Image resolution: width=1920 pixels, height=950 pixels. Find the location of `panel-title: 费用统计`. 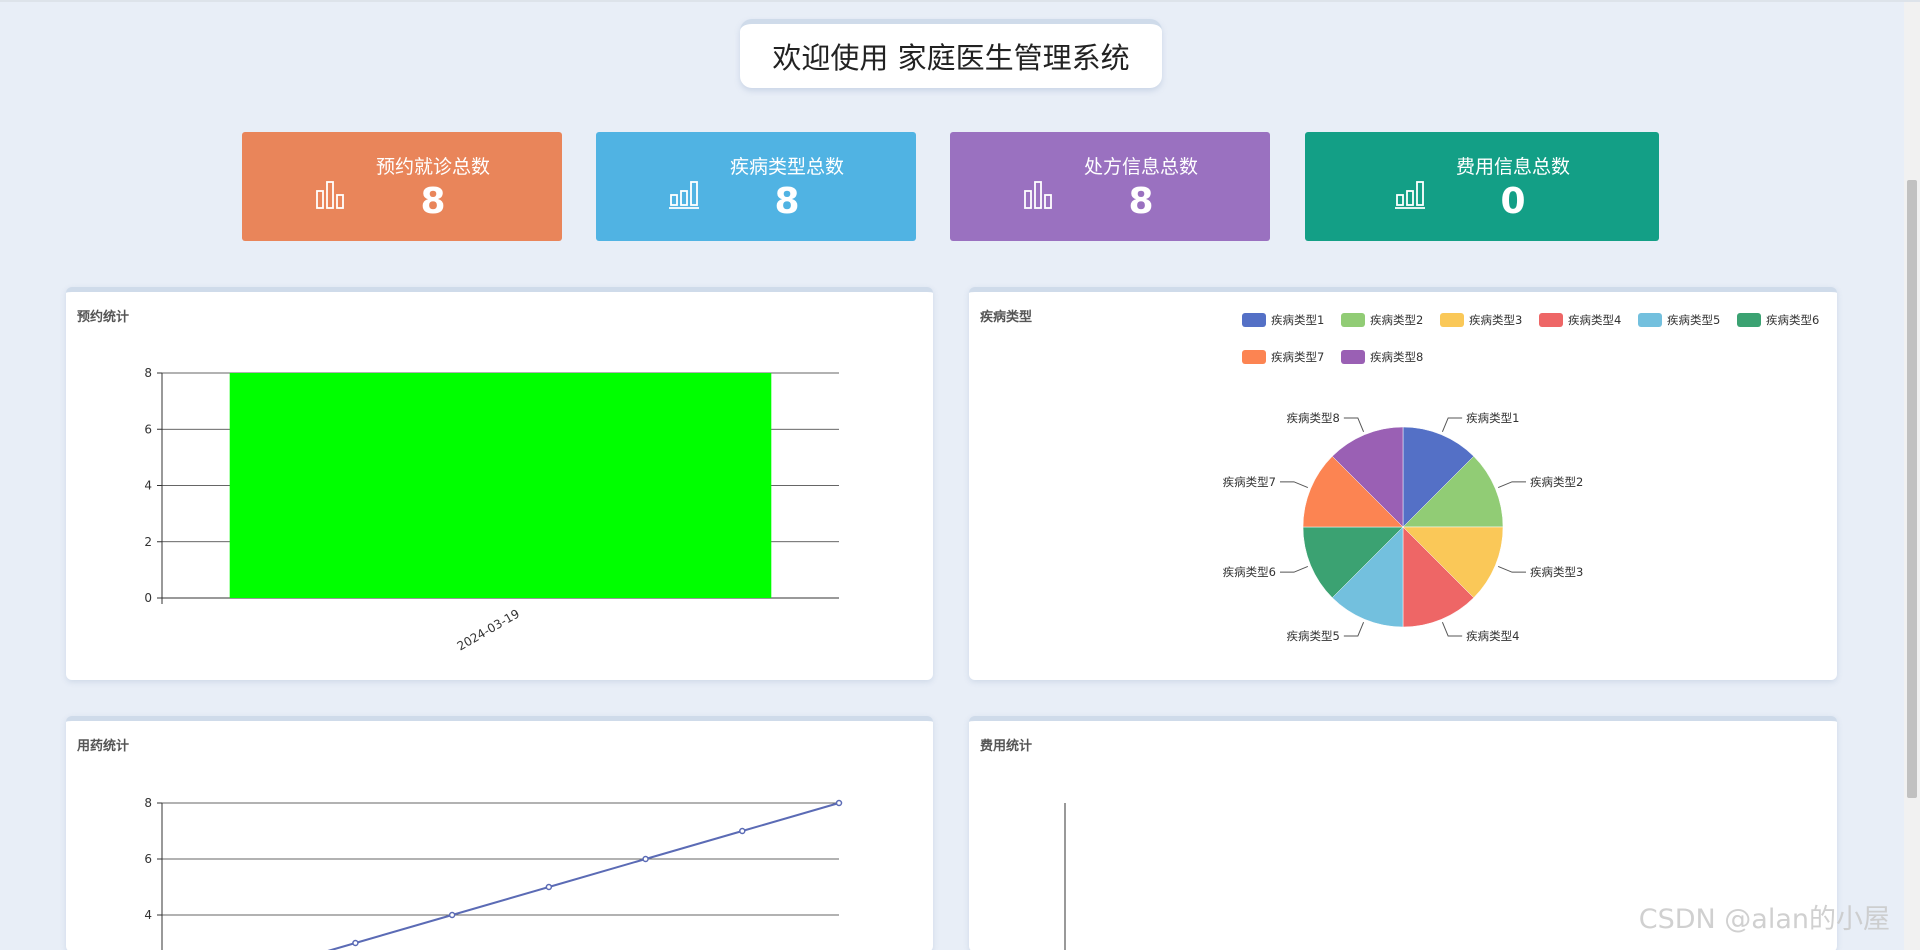

panel-title: 费用统计 is located at coordinates (1006, 746).